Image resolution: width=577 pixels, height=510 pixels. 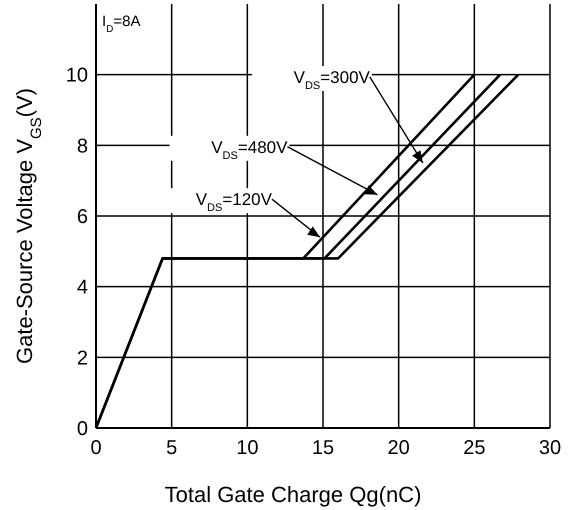 I want to click on x-tick-label: 25, so click(x=474, y=448).